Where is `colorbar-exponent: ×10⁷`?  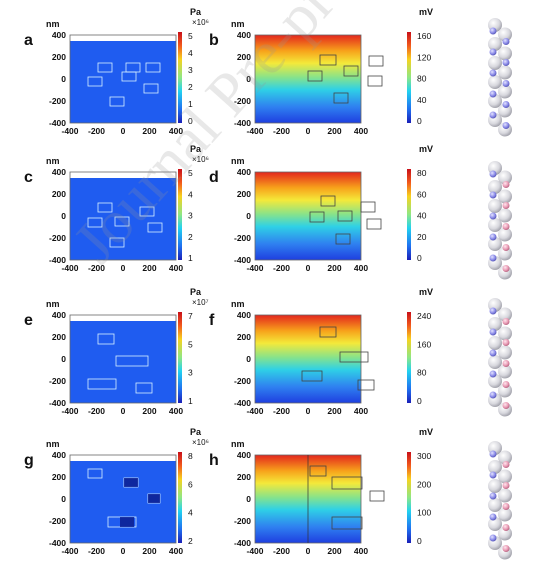 colorbar-exponent: ×10⁷ is located at coordinates (200, 302).